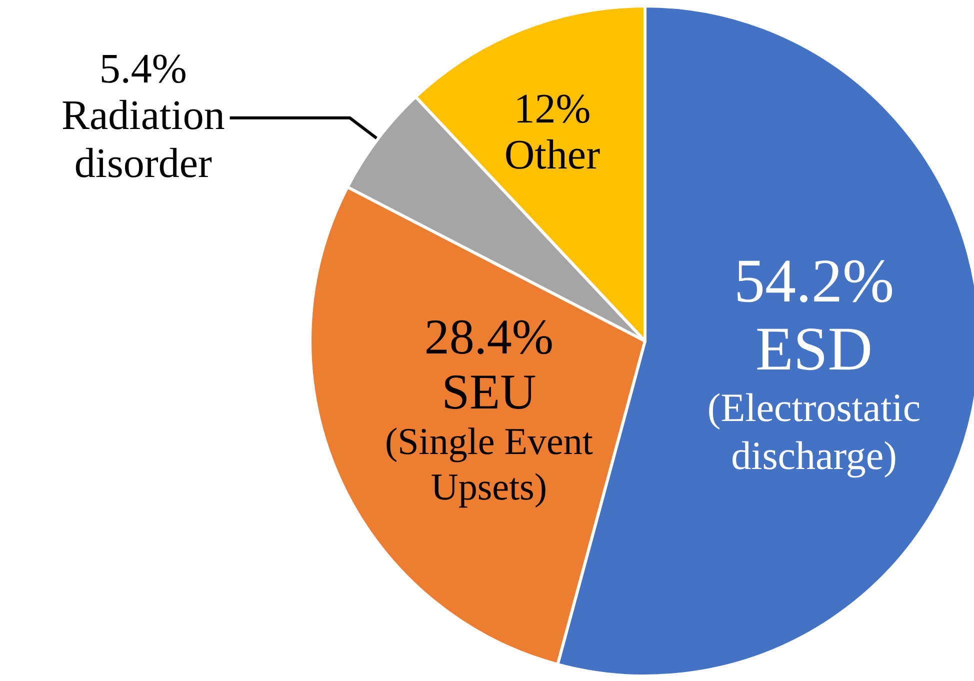  What do you see at coordinates (814, 281) in the screenshot?
I see `data-label: 54.2%` at bounding box center [814, 281].